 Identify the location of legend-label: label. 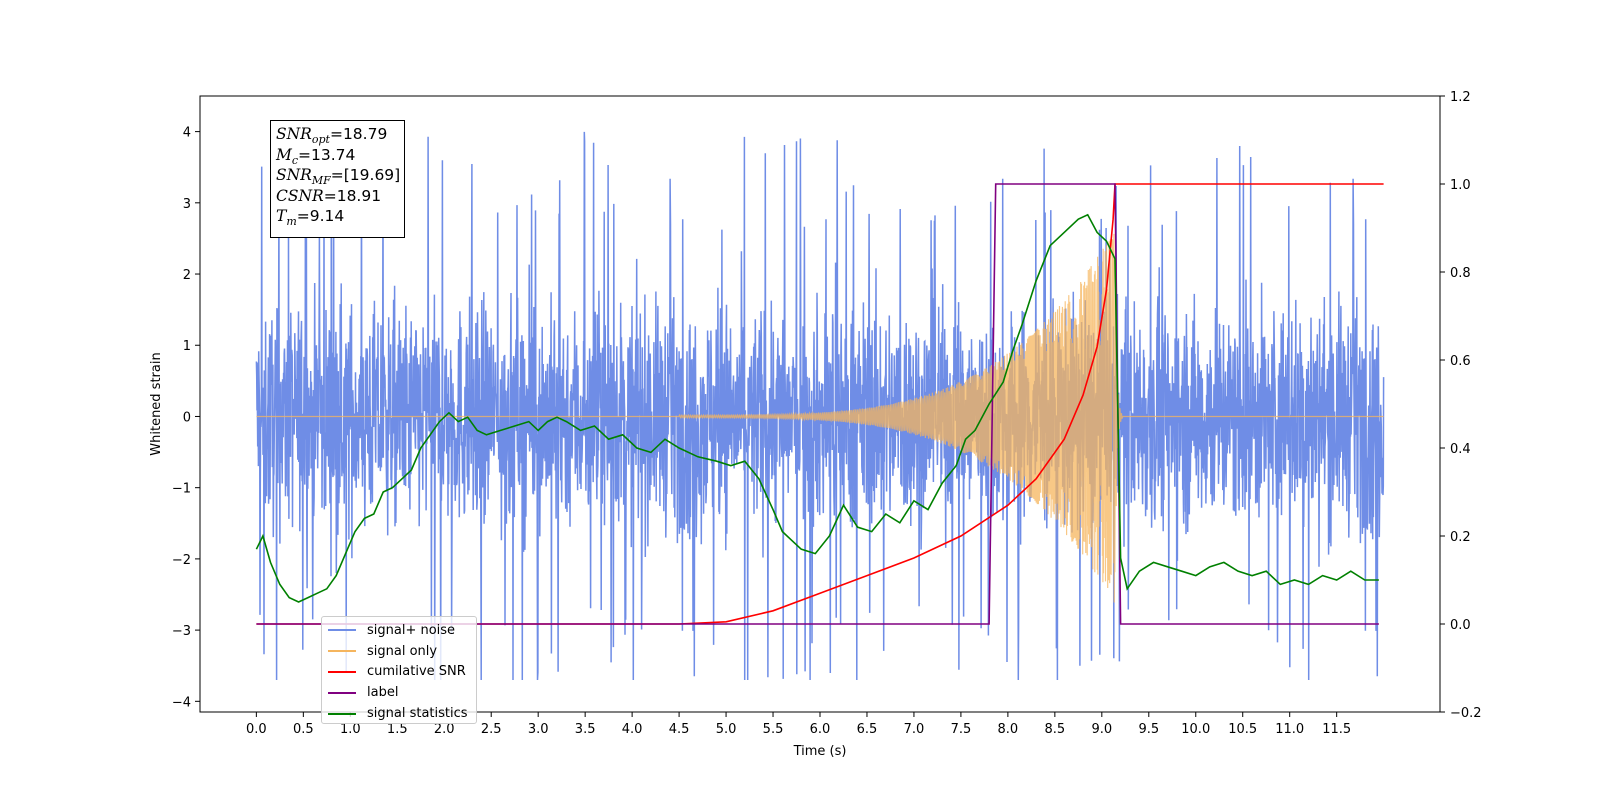
(383, 693).